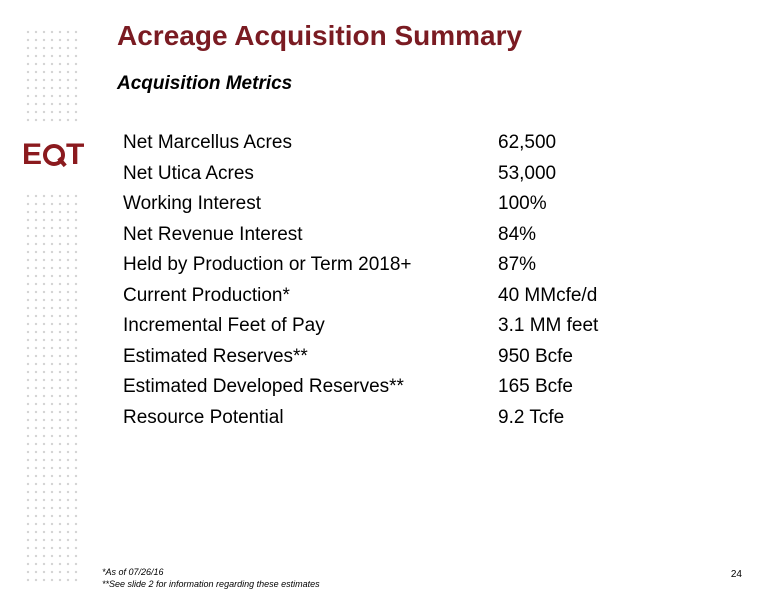  I want to click on metric-row: Net Revenue Interest 84%, so click(403, 235).